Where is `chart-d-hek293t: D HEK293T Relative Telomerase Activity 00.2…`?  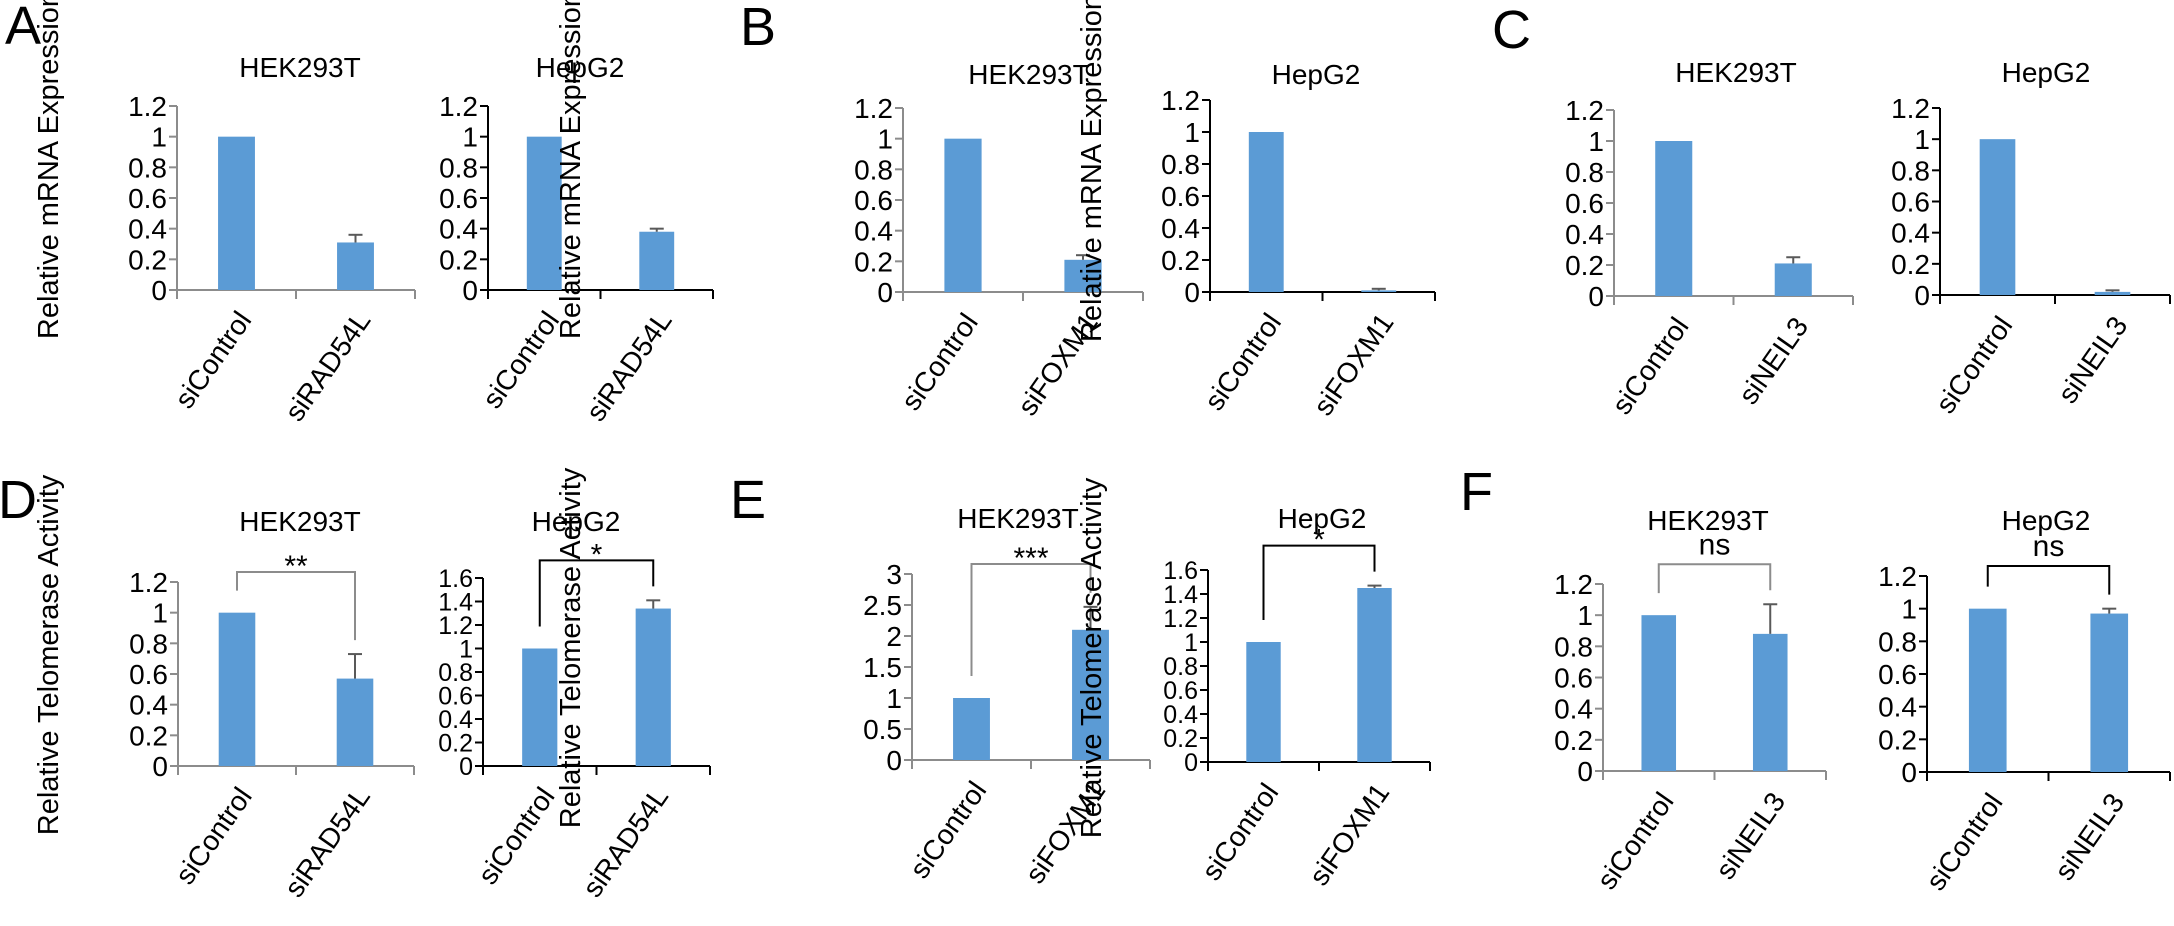 chart-d-hek293t: D HEK293T Relative Telomerase Activity 00.2… is located at coordinates (207, 686).